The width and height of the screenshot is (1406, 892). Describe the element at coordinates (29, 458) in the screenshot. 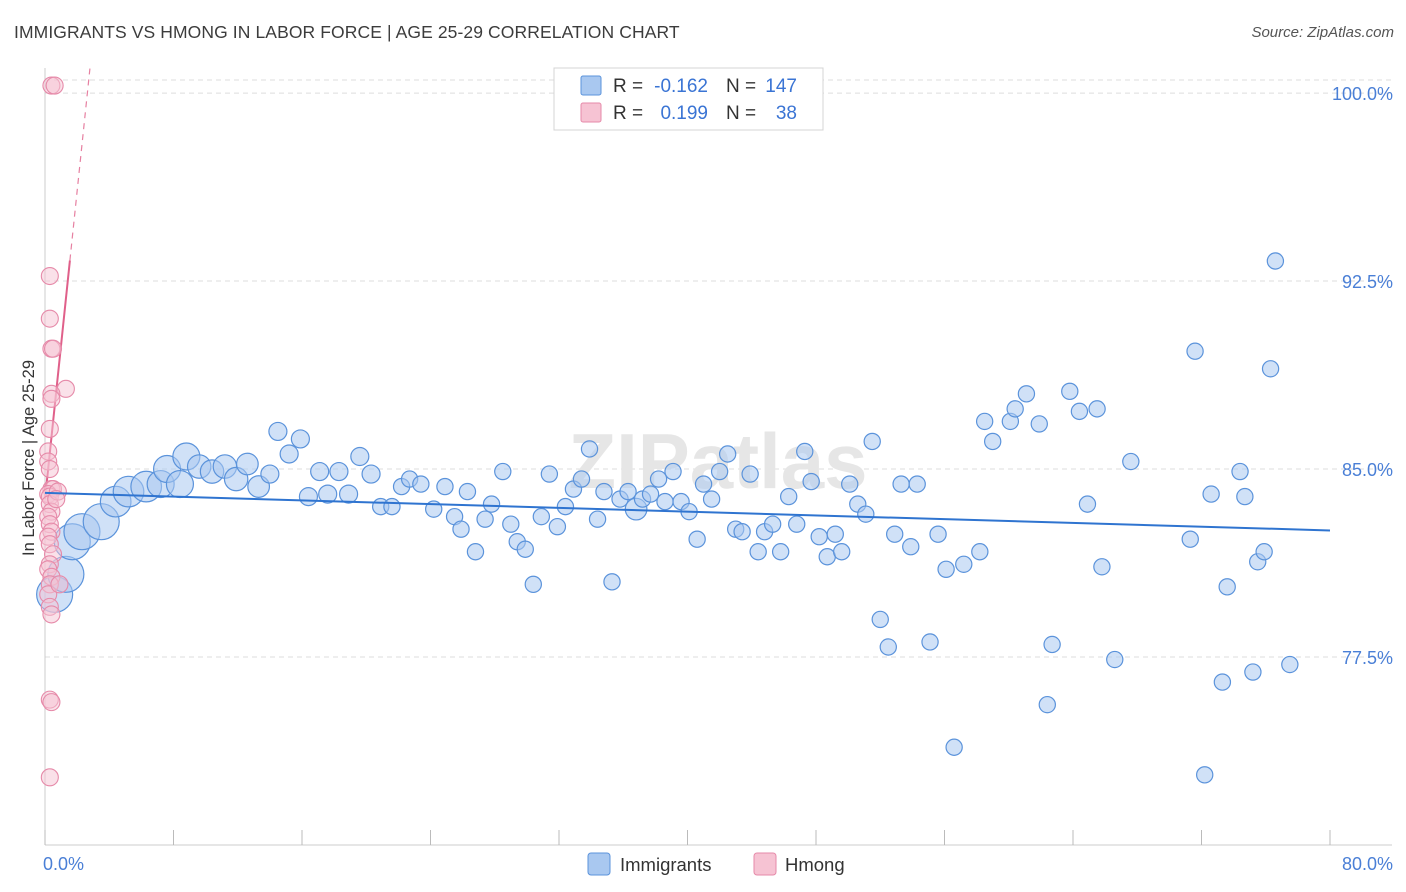

I see `y-axis-title: In Labor Force | Age 25-29` at that location.